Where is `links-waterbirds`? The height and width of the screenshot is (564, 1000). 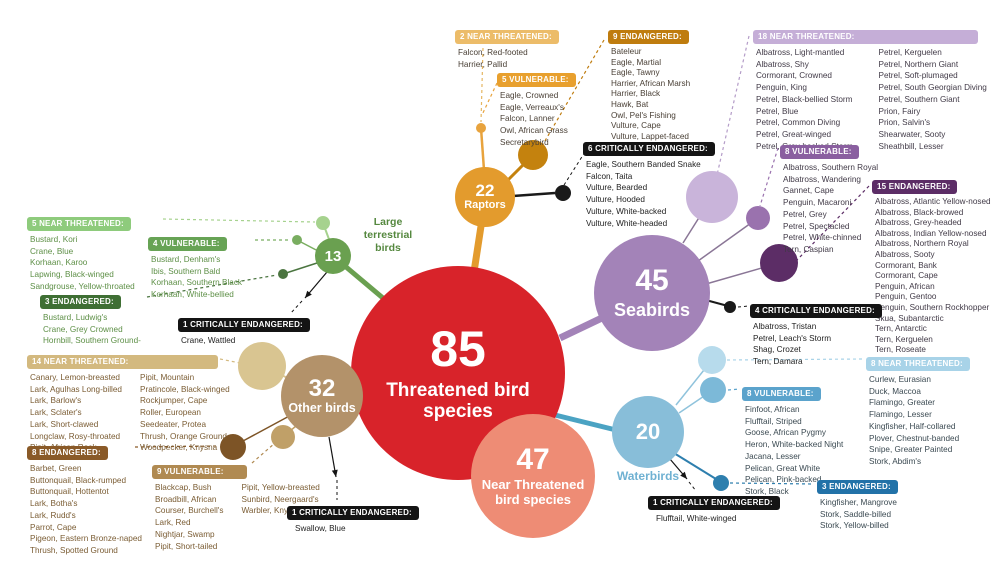
links-waterbirds is located at coordinates (763, 419).